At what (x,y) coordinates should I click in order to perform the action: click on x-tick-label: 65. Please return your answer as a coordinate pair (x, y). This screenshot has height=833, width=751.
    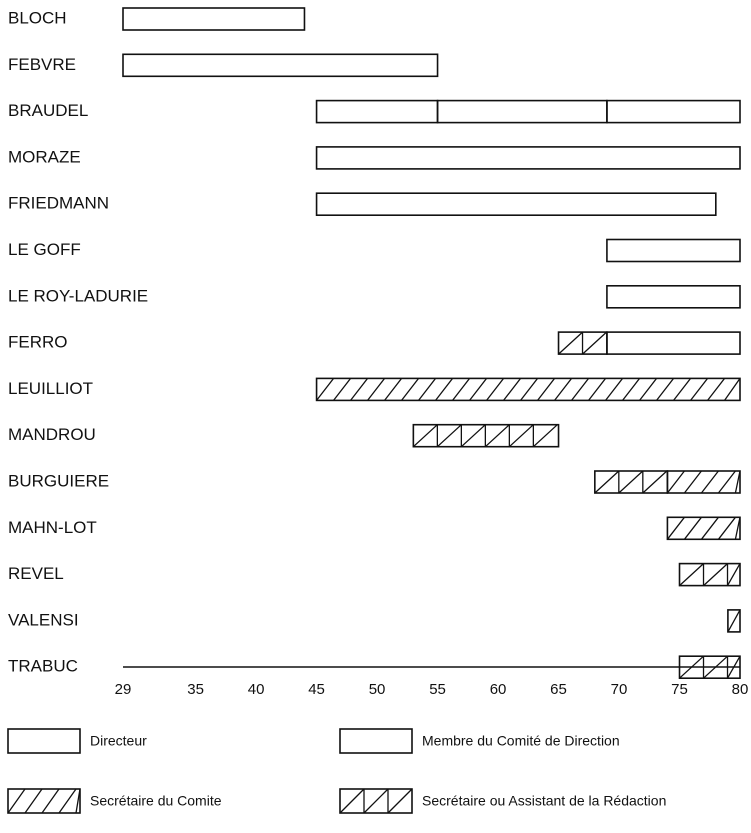
    Looking at the image, I should click on (558, 689).